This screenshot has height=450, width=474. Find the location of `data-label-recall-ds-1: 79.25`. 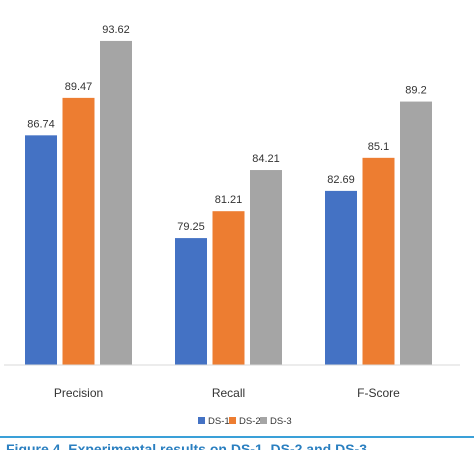

data-label-recall-ds-1: 79.25 is located at coordinates (191, 227).